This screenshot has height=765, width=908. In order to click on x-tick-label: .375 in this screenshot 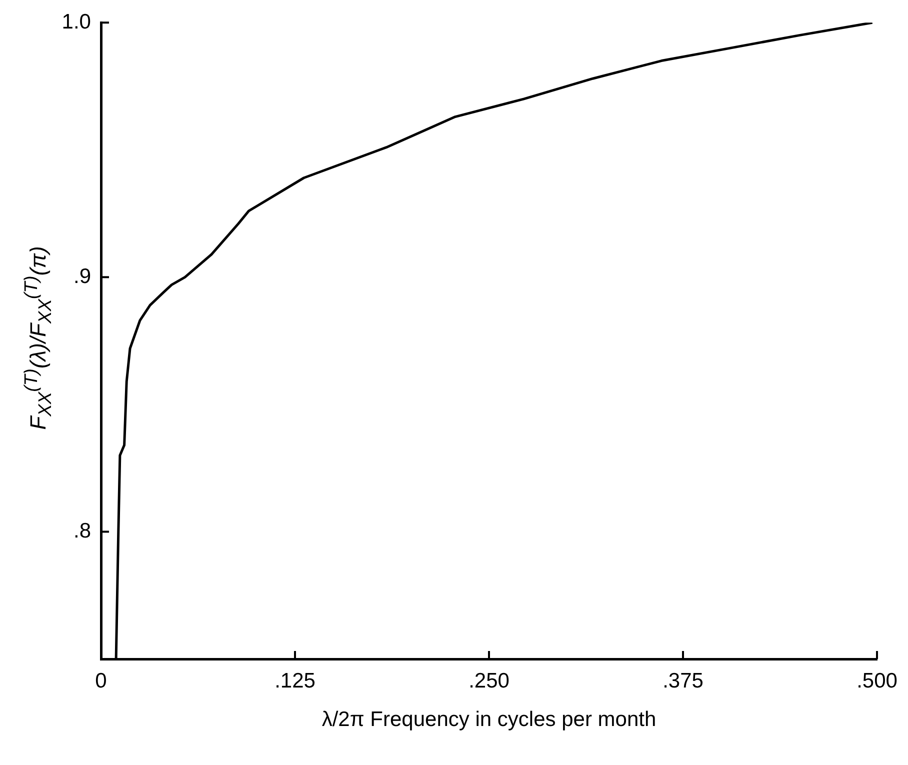, I will do `click(683, 680)`.